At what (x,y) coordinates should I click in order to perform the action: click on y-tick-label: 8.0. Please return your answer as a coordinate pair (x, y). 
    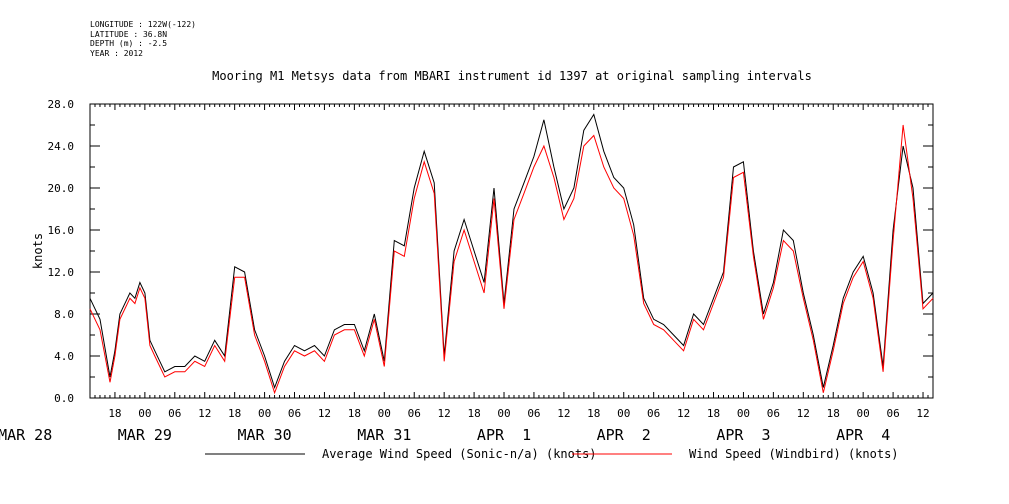
    Looking at the image, I should click on (64, 314).